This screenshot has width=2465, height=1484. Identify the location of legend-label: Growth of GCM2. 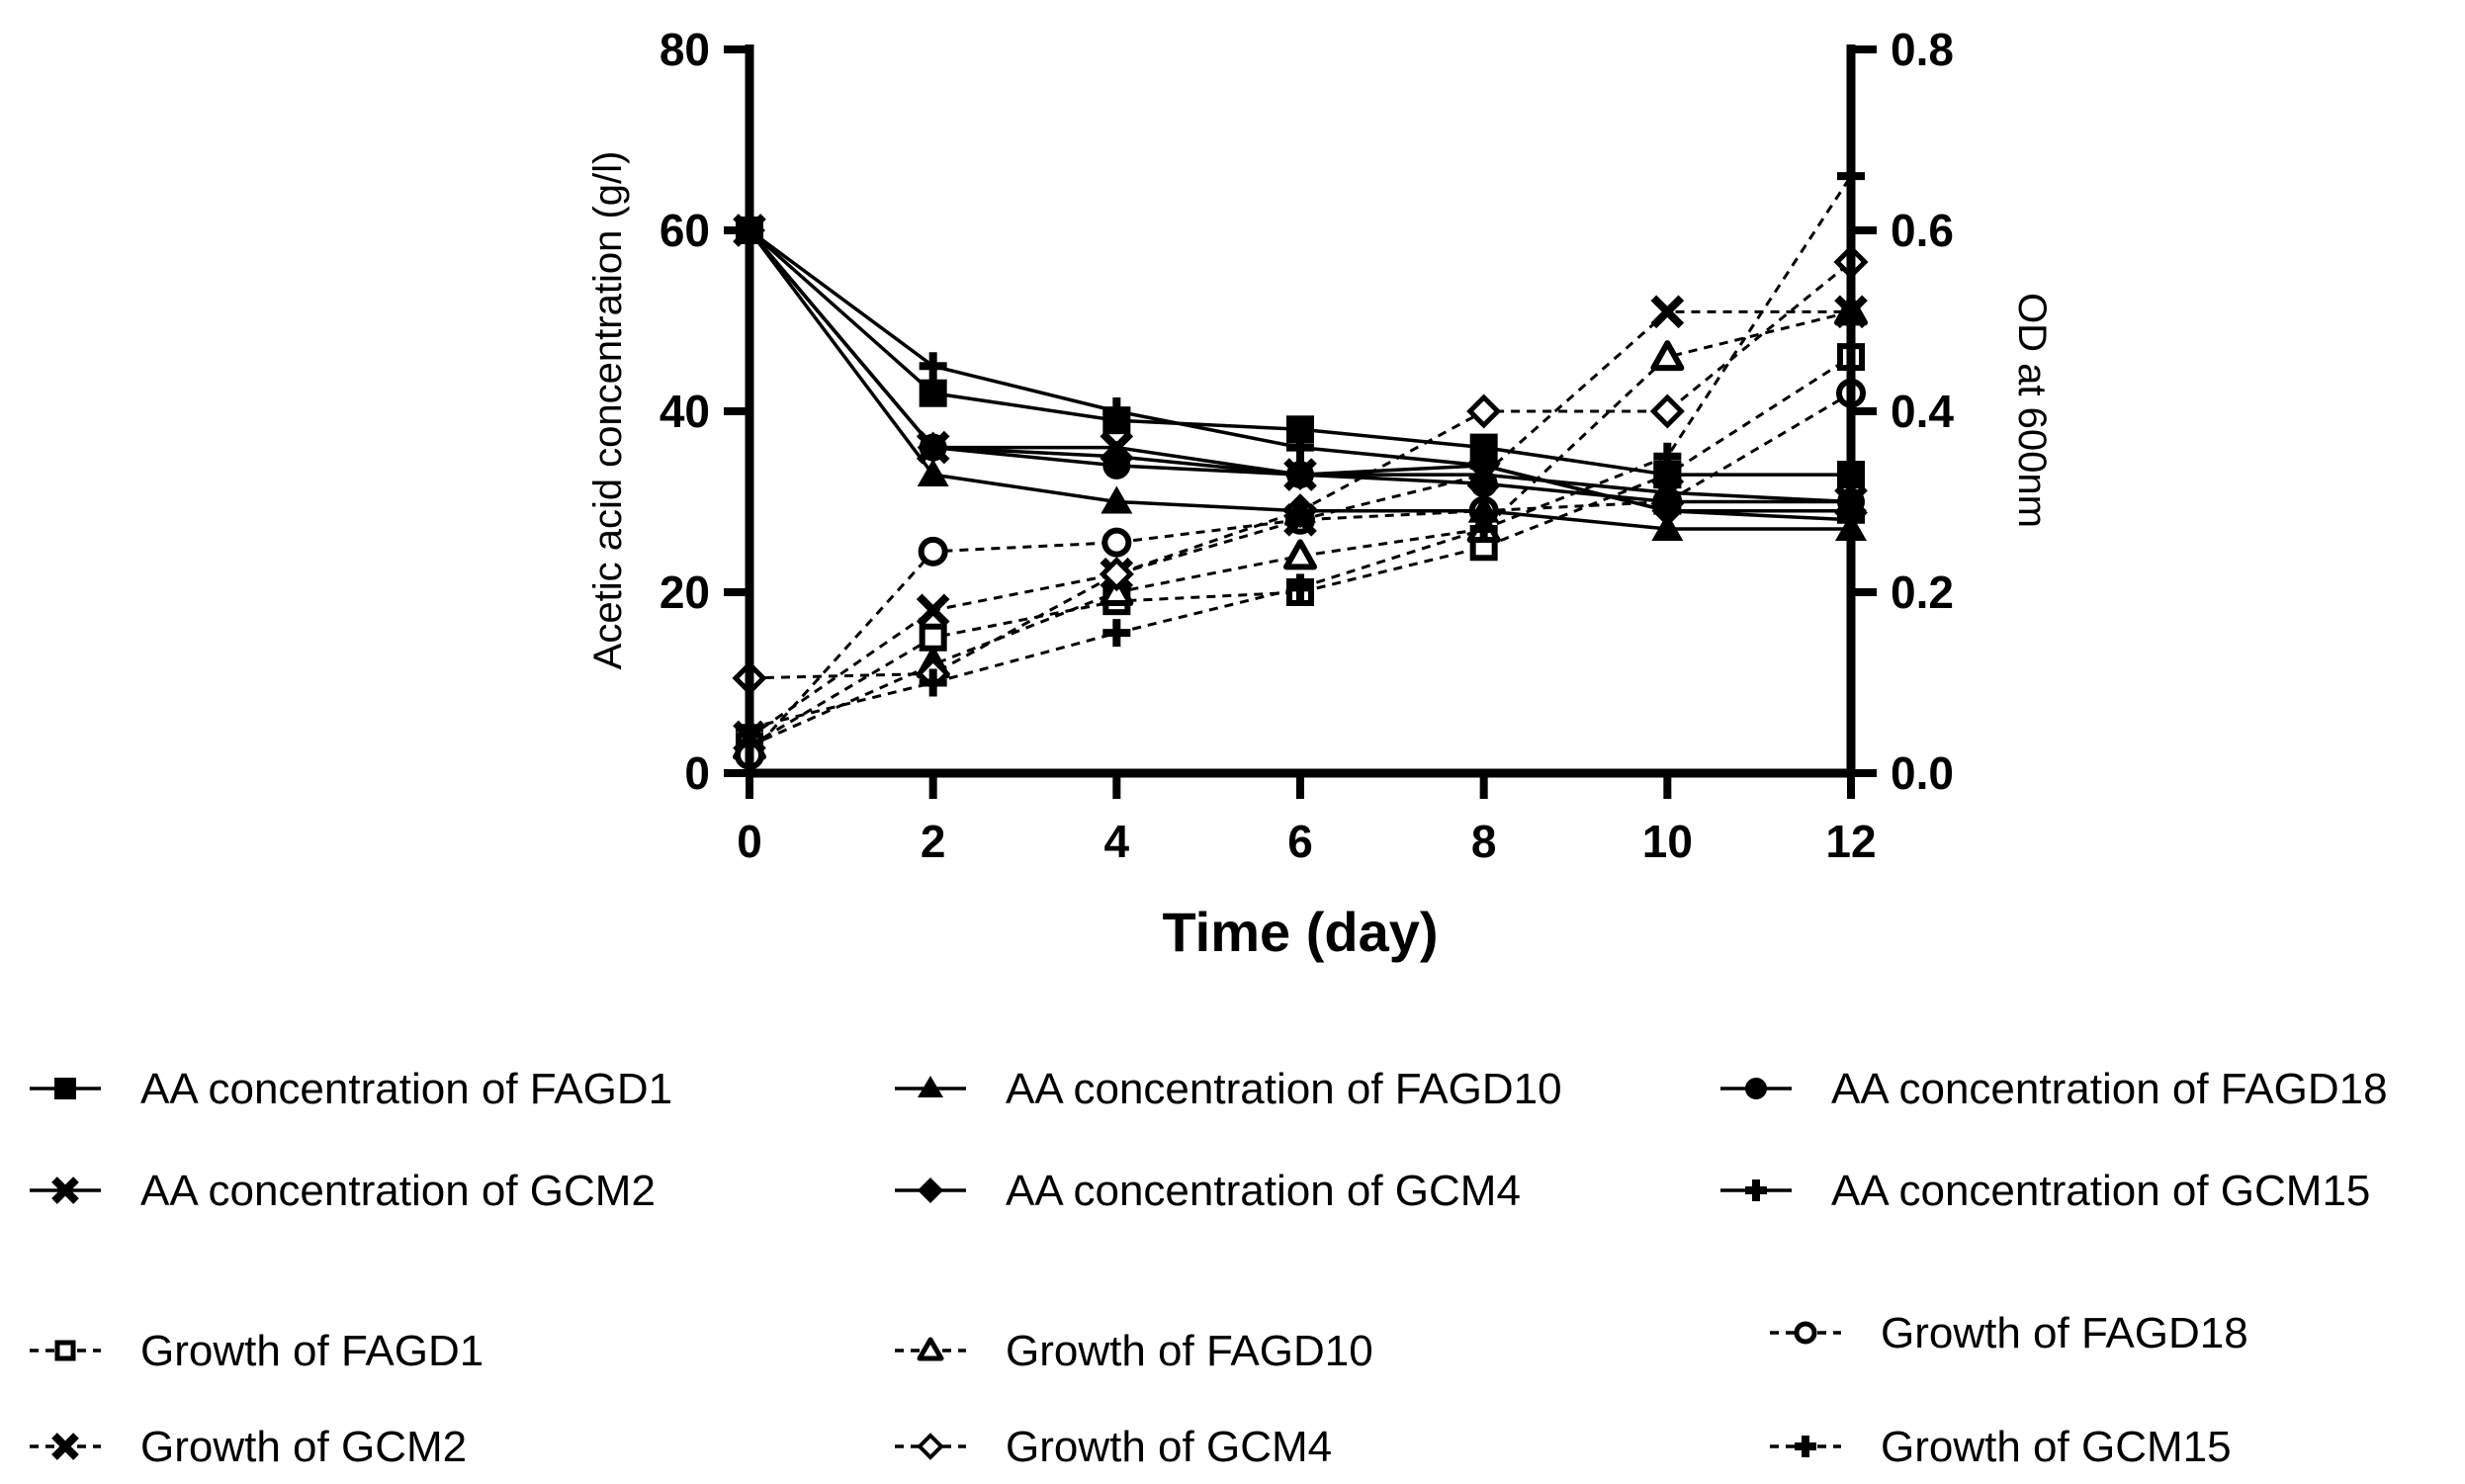
(303, 1447).